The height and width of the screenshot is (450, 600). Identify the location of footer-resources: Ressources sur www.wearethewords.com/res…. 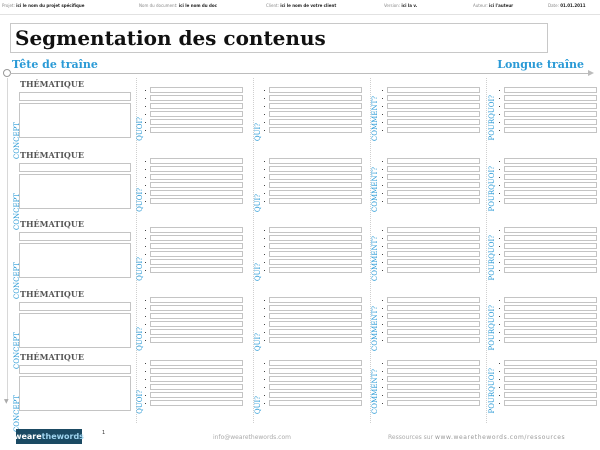
(476, 437).